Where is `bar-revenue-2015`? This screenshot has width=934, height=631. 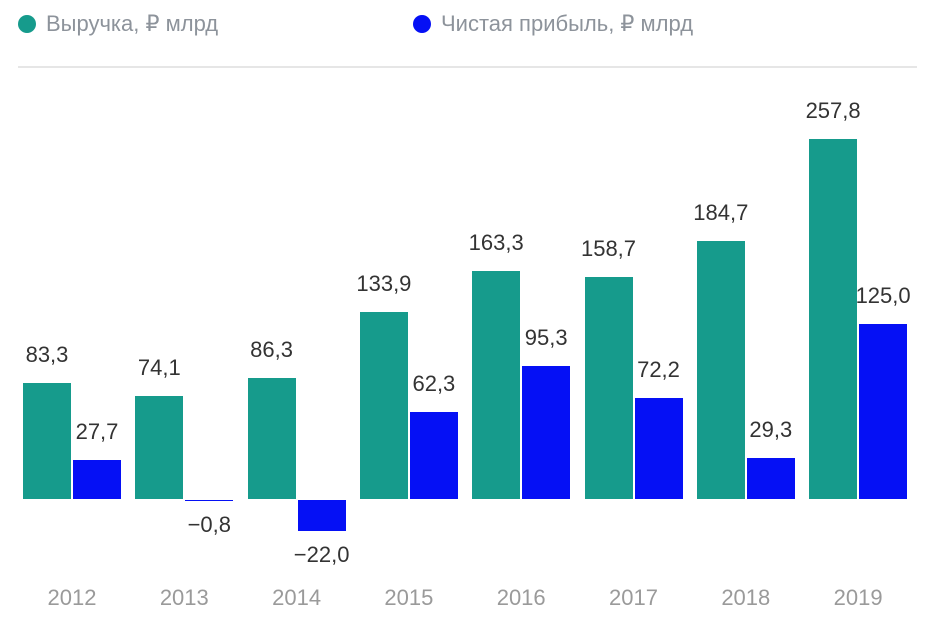
bar-revenue-2015 is located at coordinates (383, 405).